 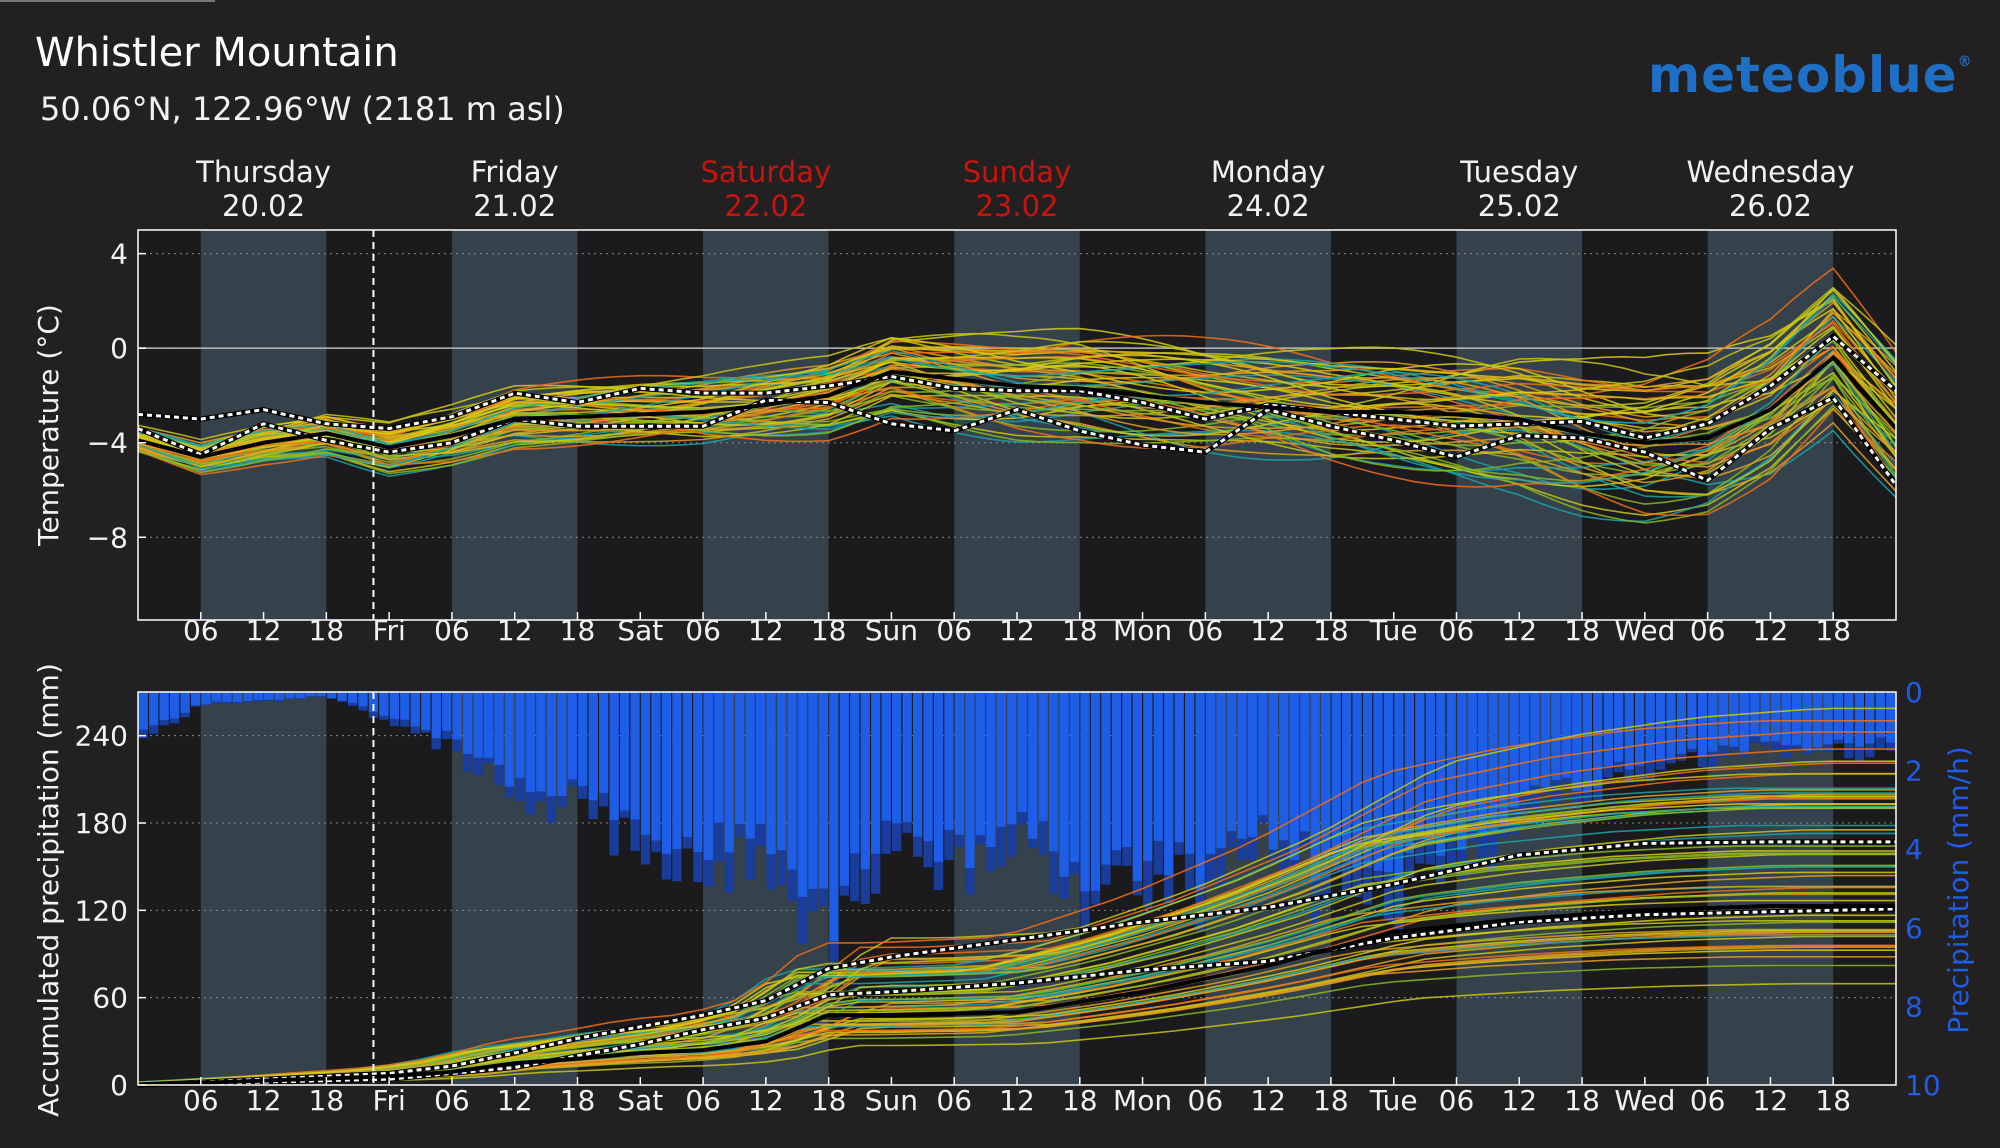 What do you see at coordinates (263, 172) in the screenshot?
I see `day-name-label: Thursday` at bounding box center [263, 172].